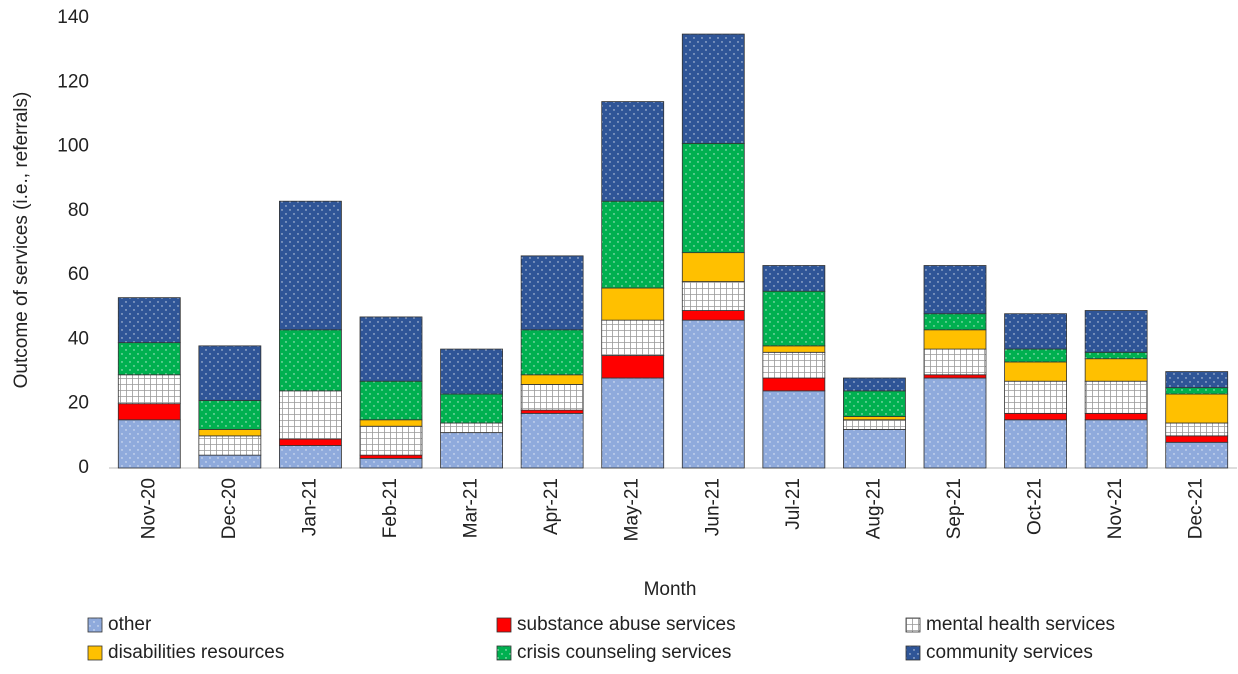  I want to click on legend-label: mental health services, so click(1020, 624).